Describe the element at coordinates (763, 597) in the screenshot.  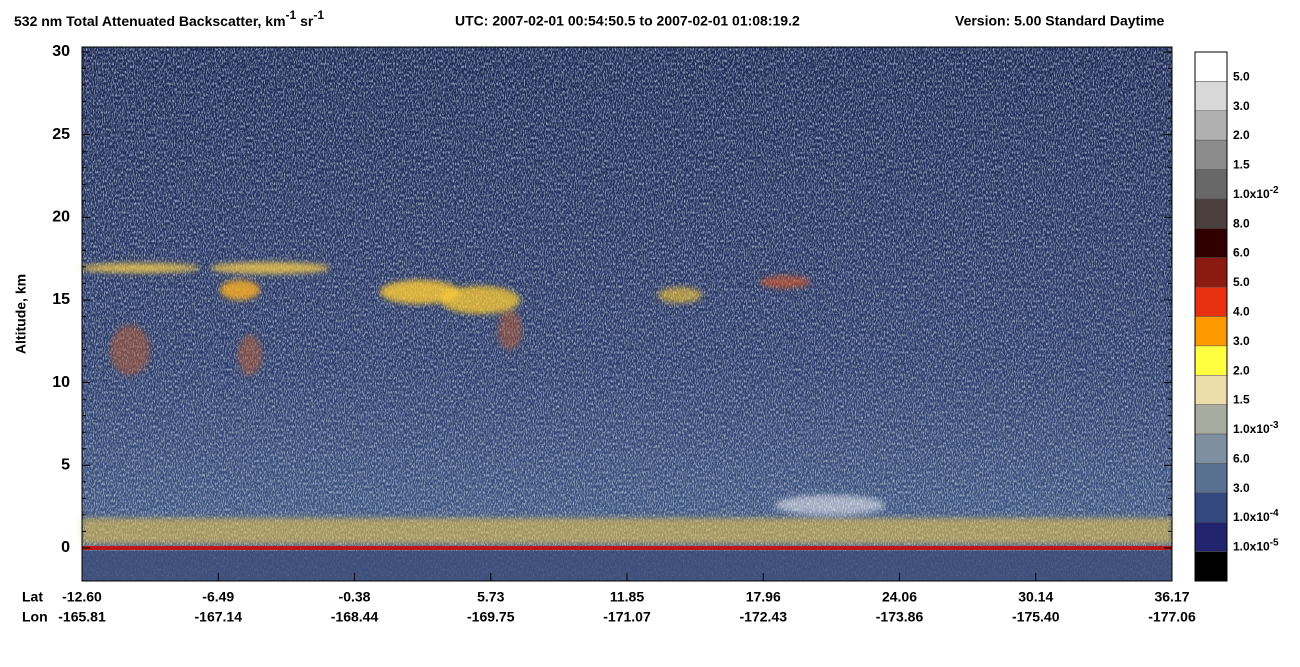
I see `lat-label: 17.96` at that location.